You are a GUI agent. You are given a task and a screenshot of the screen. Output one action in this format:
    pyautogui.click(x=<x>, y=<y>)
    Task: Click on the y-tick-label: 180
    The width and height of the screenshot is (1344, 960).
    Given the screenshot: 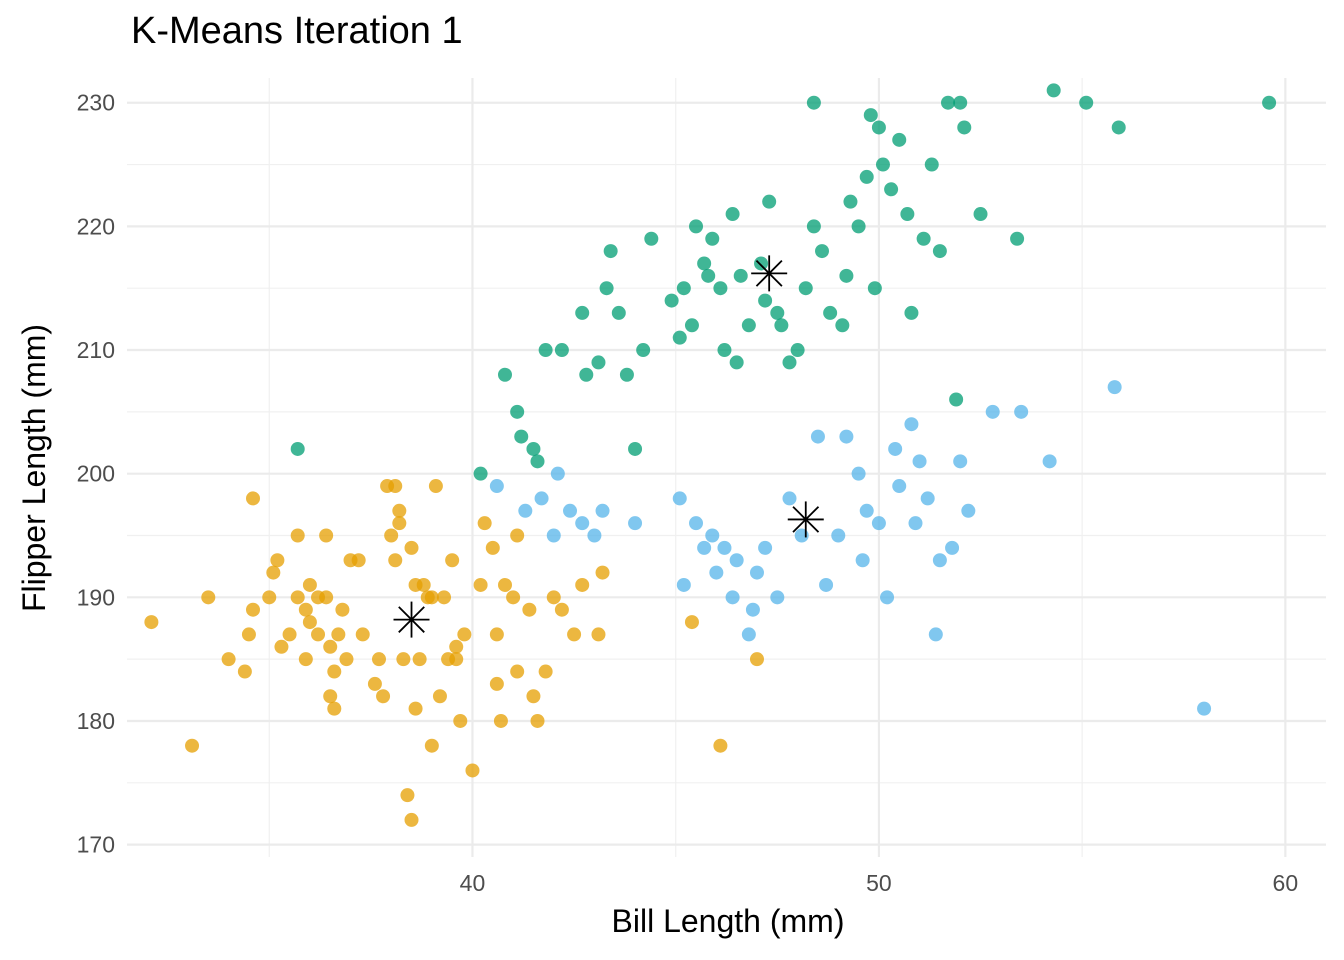 What is the action you would take?
    pyautogui.click(x=96, y=721)
    